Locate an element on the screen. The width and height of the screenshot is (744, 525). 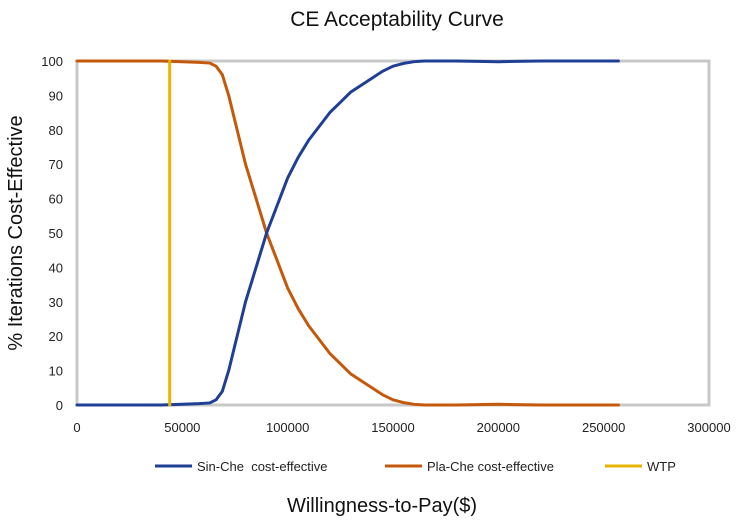
legend-label-wtp: WTP is located at coordinates (661, 466).